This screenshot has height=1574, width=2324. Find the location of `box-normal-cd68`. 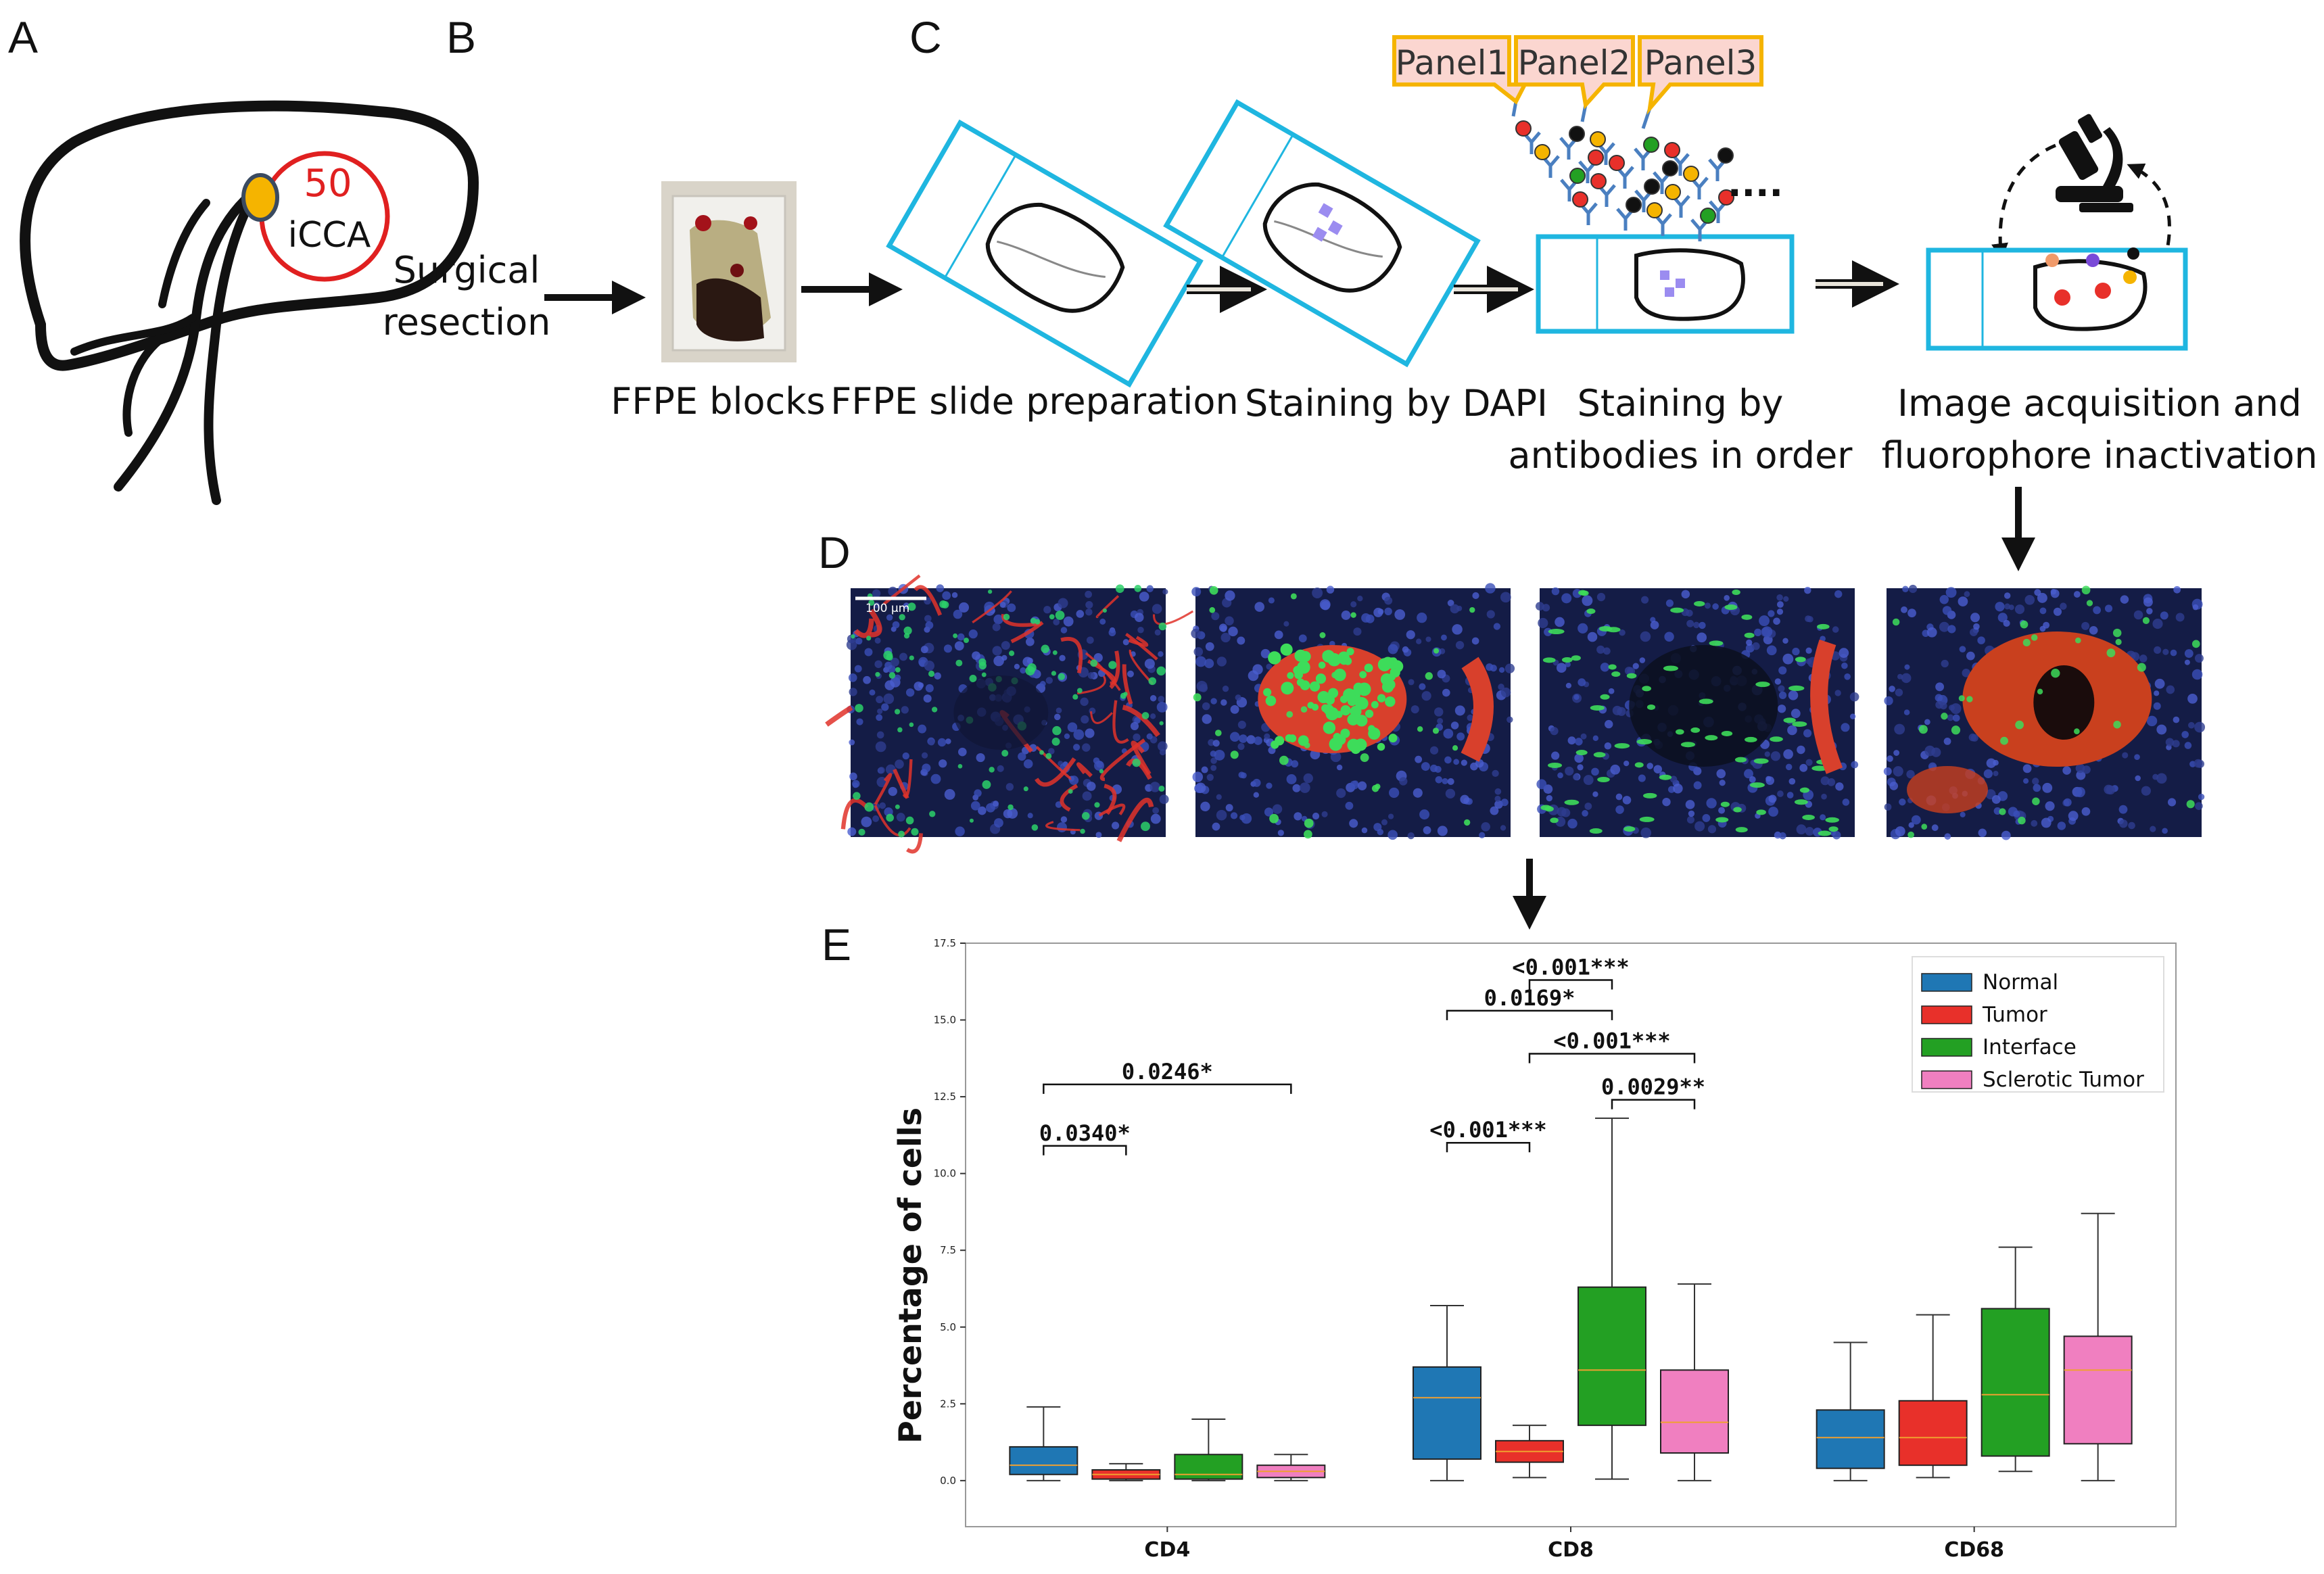

box-normal-cd68 is located at coordinates (1850, 1411).